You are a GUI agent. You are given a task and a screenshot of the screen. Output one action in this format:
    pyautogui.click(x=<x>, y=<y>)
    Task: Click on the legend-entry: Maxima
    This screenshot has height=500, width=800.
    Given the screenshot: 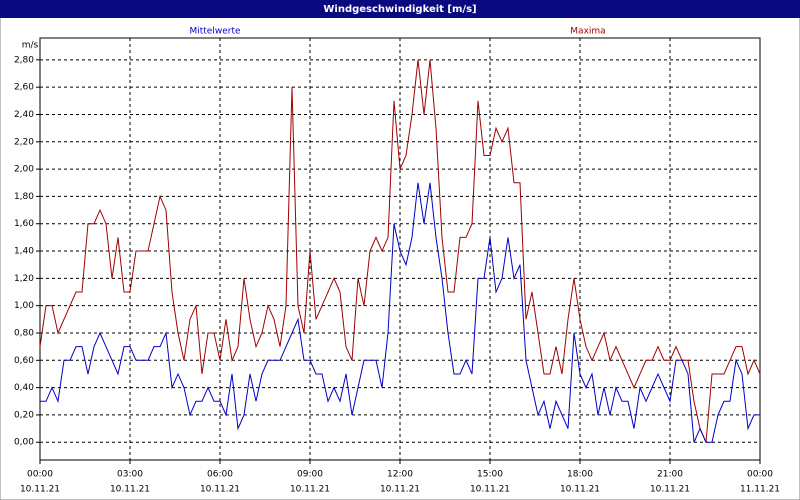 What is the action you would take?
    pyautogui.click(x=587, y=32)
    